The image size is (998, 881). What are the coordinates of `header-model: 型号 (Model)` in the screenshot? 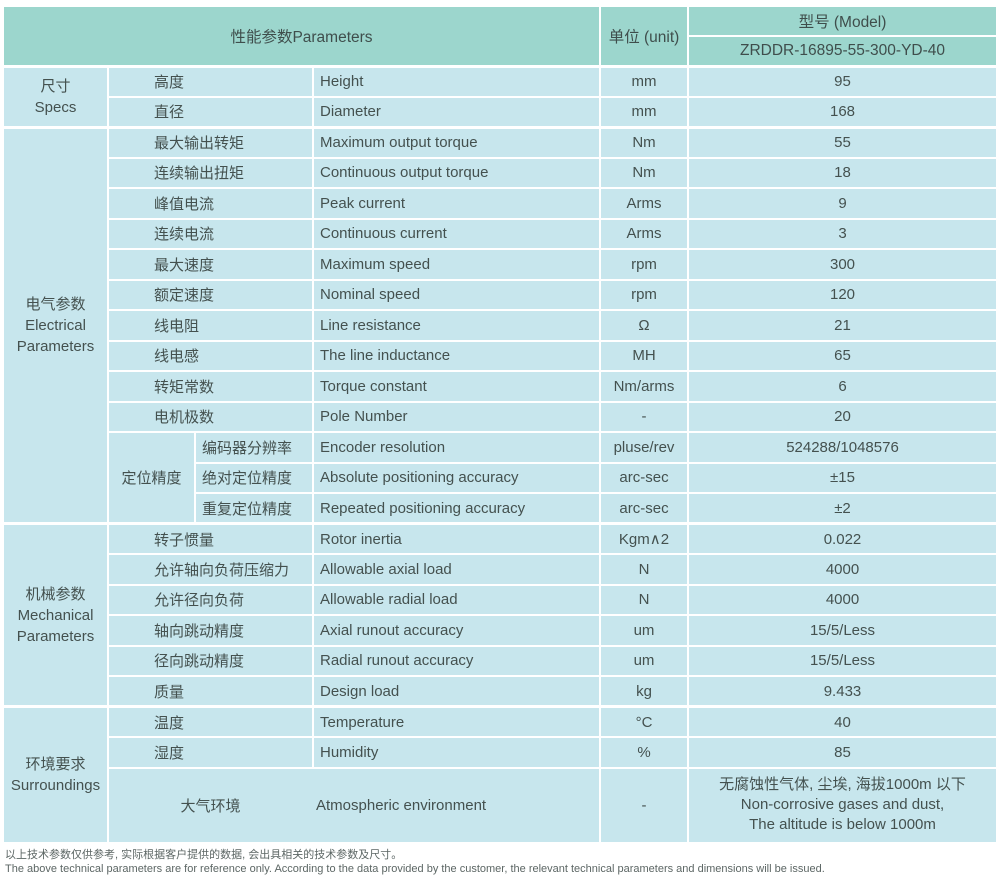 It's located at (842, 21).